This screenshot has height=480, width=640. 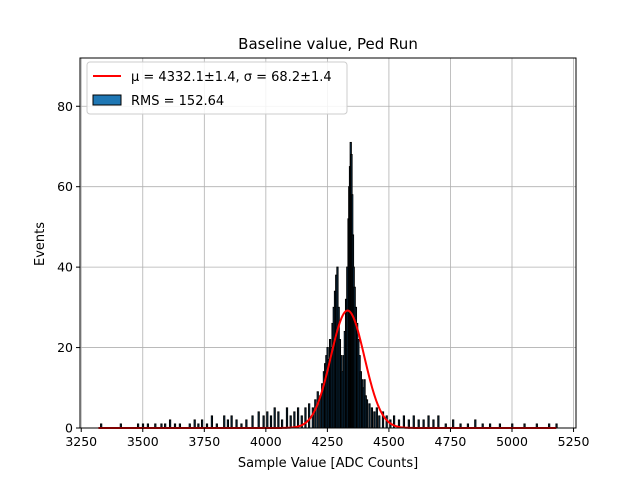 I want to click on x-tick-label: 3500, so click(x=143, y=441).